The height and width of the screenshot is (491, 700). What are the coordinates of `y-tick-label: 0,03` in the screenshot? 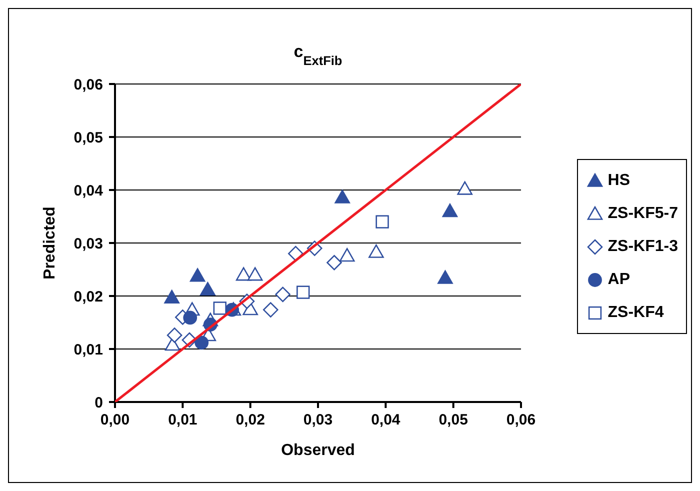 It's located at (88, 243).